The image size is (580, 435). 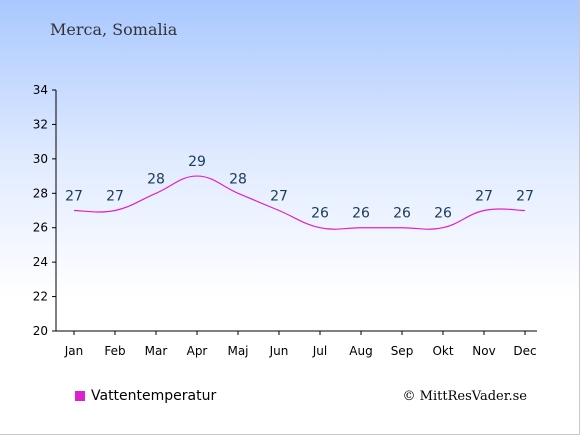 What do you see at coordinates (360, 351) in the screenshot?
I see `x-tick-label: Aug` at bounding box center [360, 351].